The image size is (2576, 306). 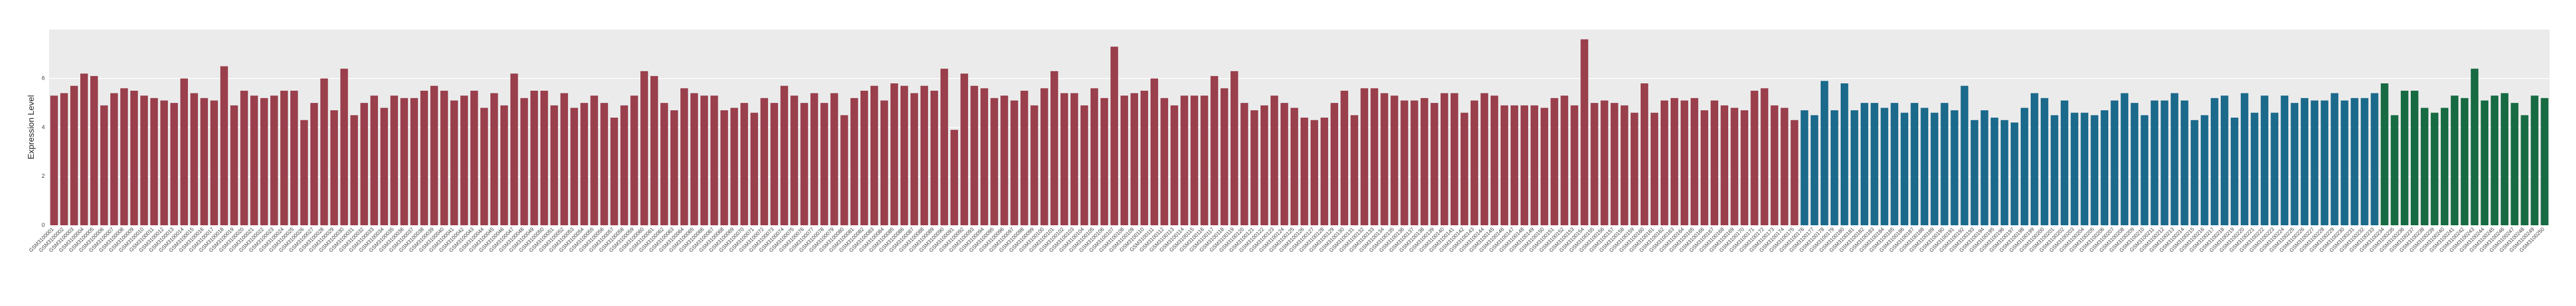 I want to click on y-tick-label: 4, so click(x=43, y=127).